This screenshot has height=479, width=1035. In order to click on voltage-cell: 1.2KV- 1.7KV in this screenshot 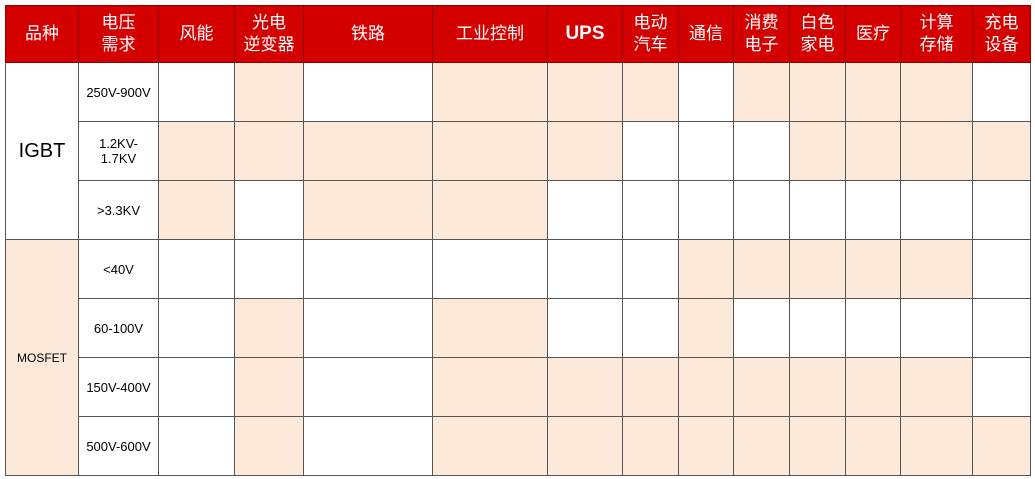, I will do `click(118, 151)`.